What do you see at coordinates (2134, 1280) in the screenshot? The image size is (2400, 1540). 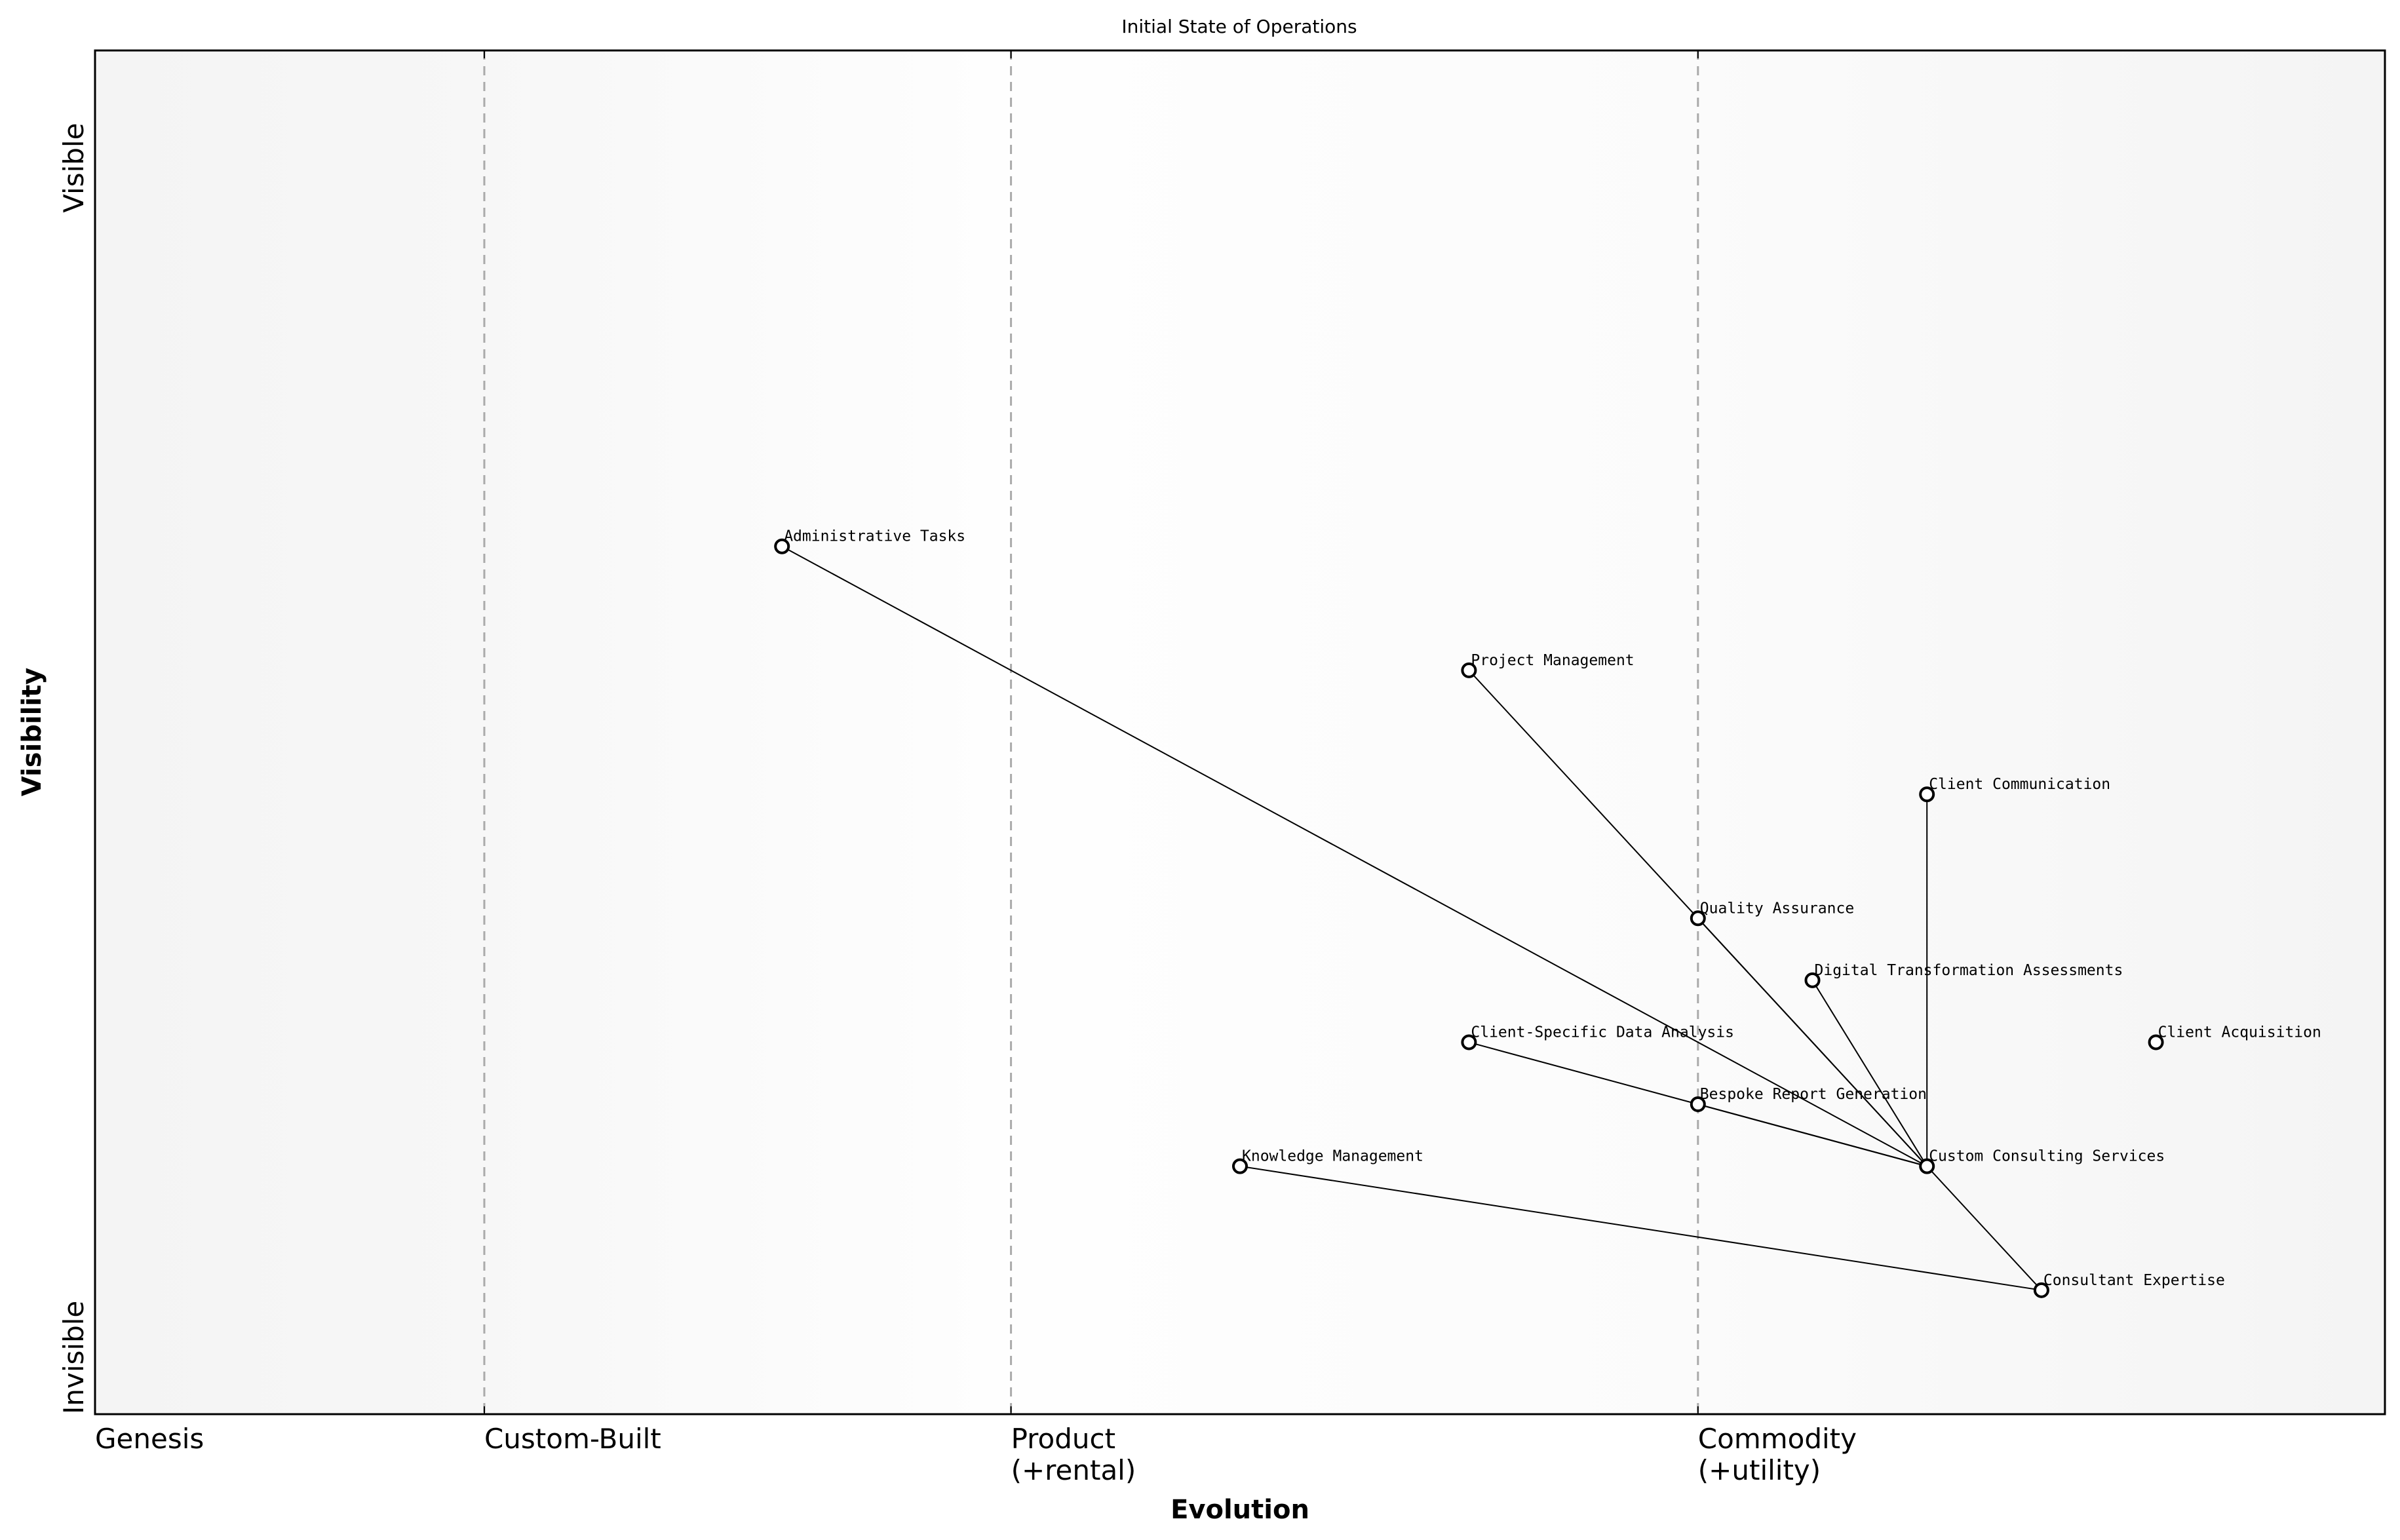 I see `component-label: Consultant Expertise` at bounding box center [2134, 1280].